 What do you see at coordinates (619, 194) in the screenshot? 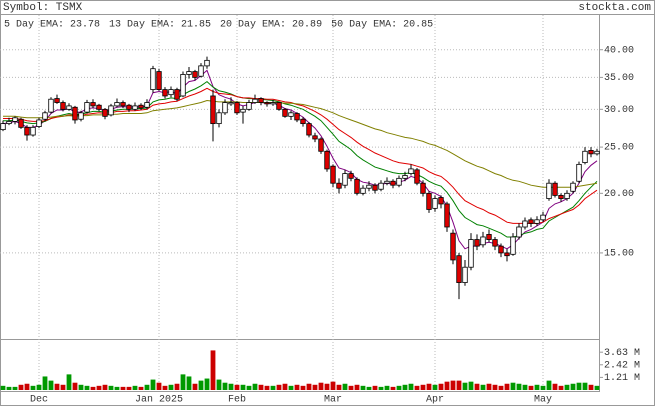
I see `y-tick-label: 20.00` at bounding box center [619, 194].